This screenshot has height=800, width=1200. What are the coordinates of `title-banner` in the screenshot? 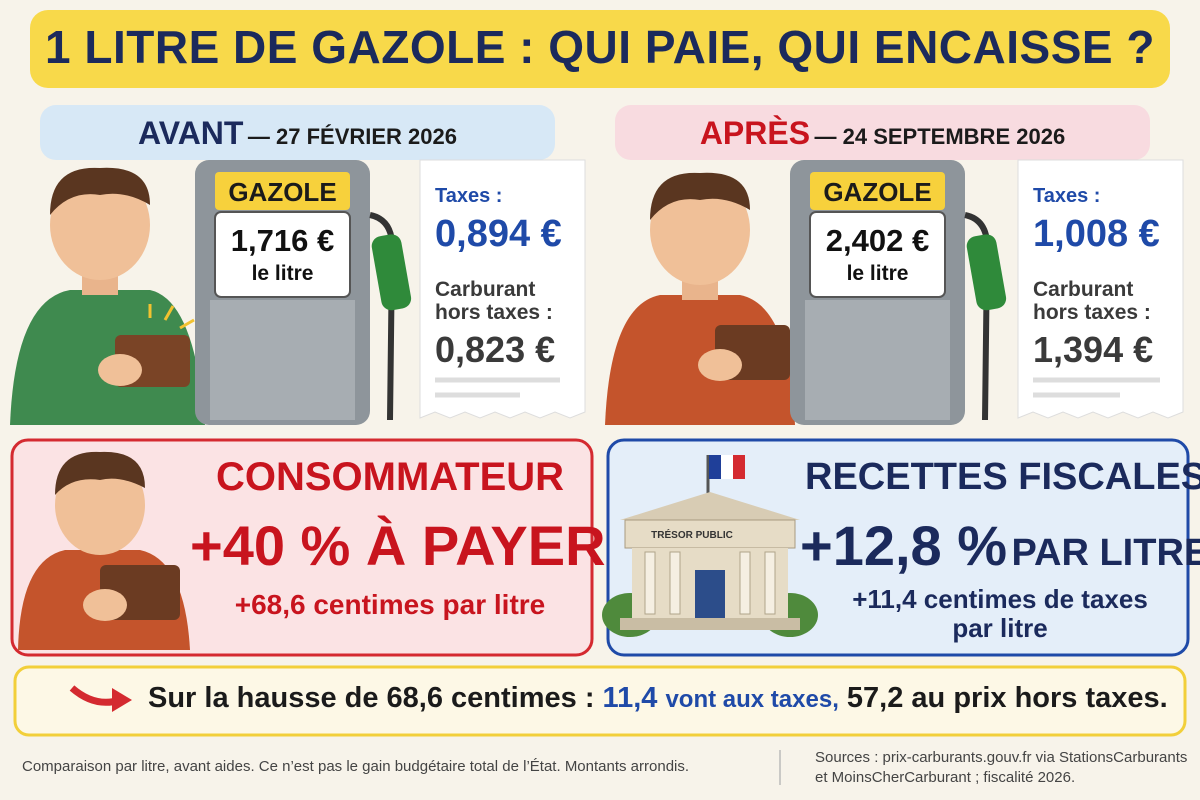 It's located at (600, 49).